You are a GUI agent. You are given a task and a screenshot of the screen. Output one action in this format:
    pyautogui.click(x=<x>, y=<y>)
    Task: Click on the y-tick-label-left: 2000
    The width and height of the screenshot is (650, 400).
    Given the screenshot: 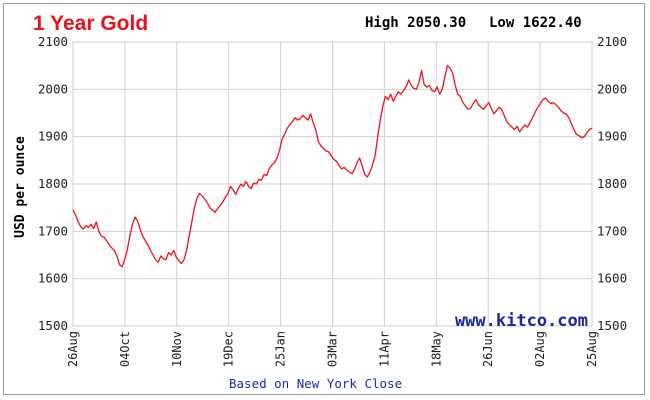 What is the action you would take?
    pyautogui.click(x=53, y=88)
    